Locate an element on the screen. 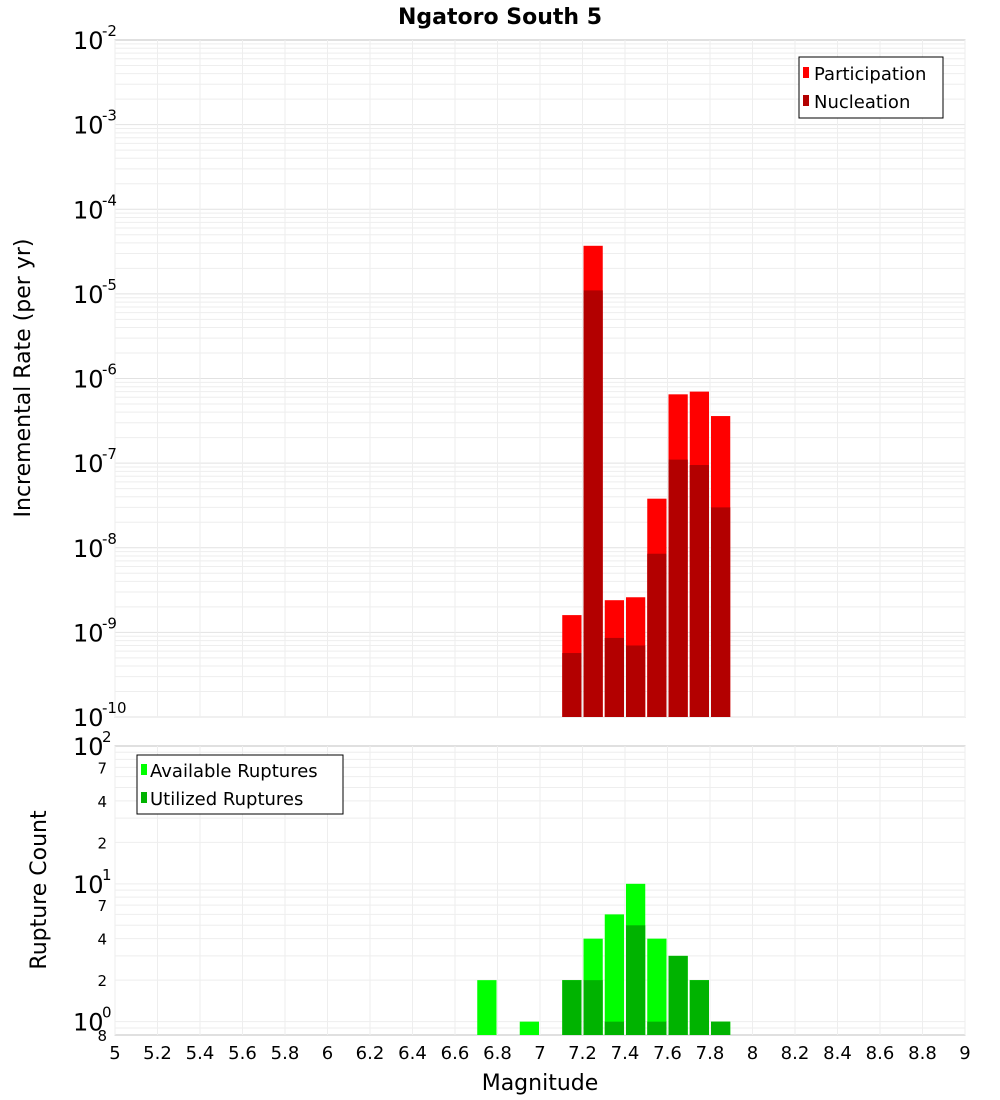 The height and width of the screenshot is (1100, 1000). top-y-tick: 10⁻¹⁰ is located at coordinates (100, 715).